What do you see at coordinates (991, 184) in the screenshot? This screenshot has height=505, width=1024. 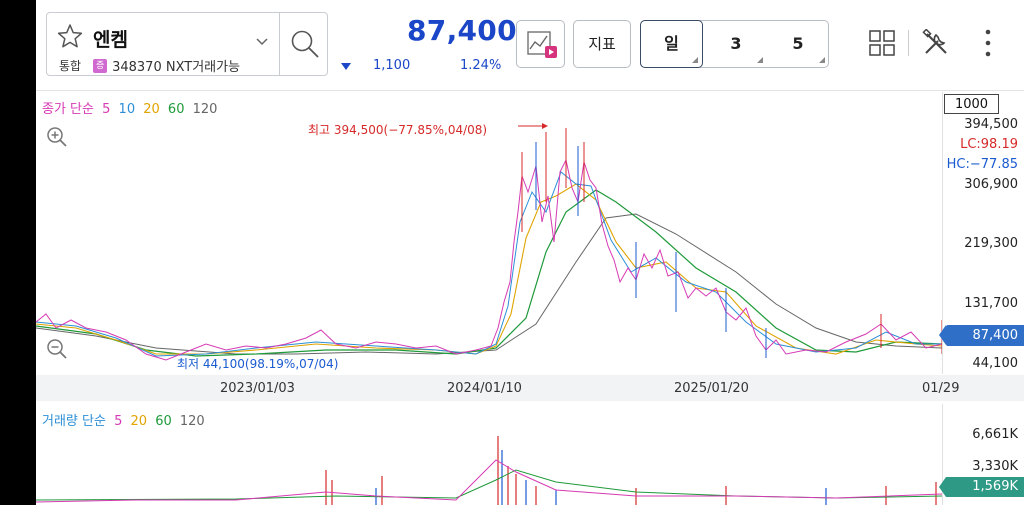 I see `price-tick: 306,900` at bounding box center [991, 184].